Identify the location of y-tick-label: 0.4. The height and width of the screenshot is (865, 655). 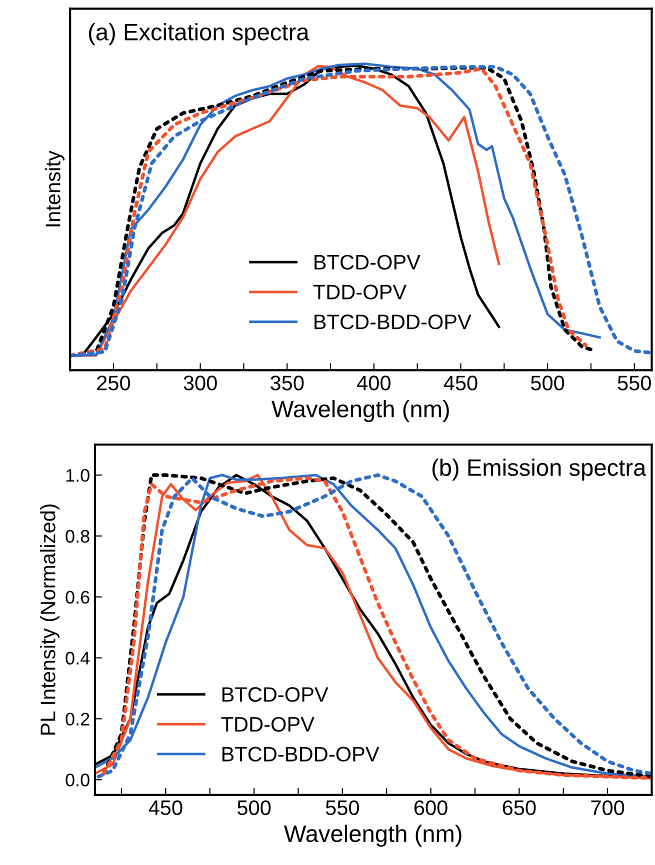
(78, 658).